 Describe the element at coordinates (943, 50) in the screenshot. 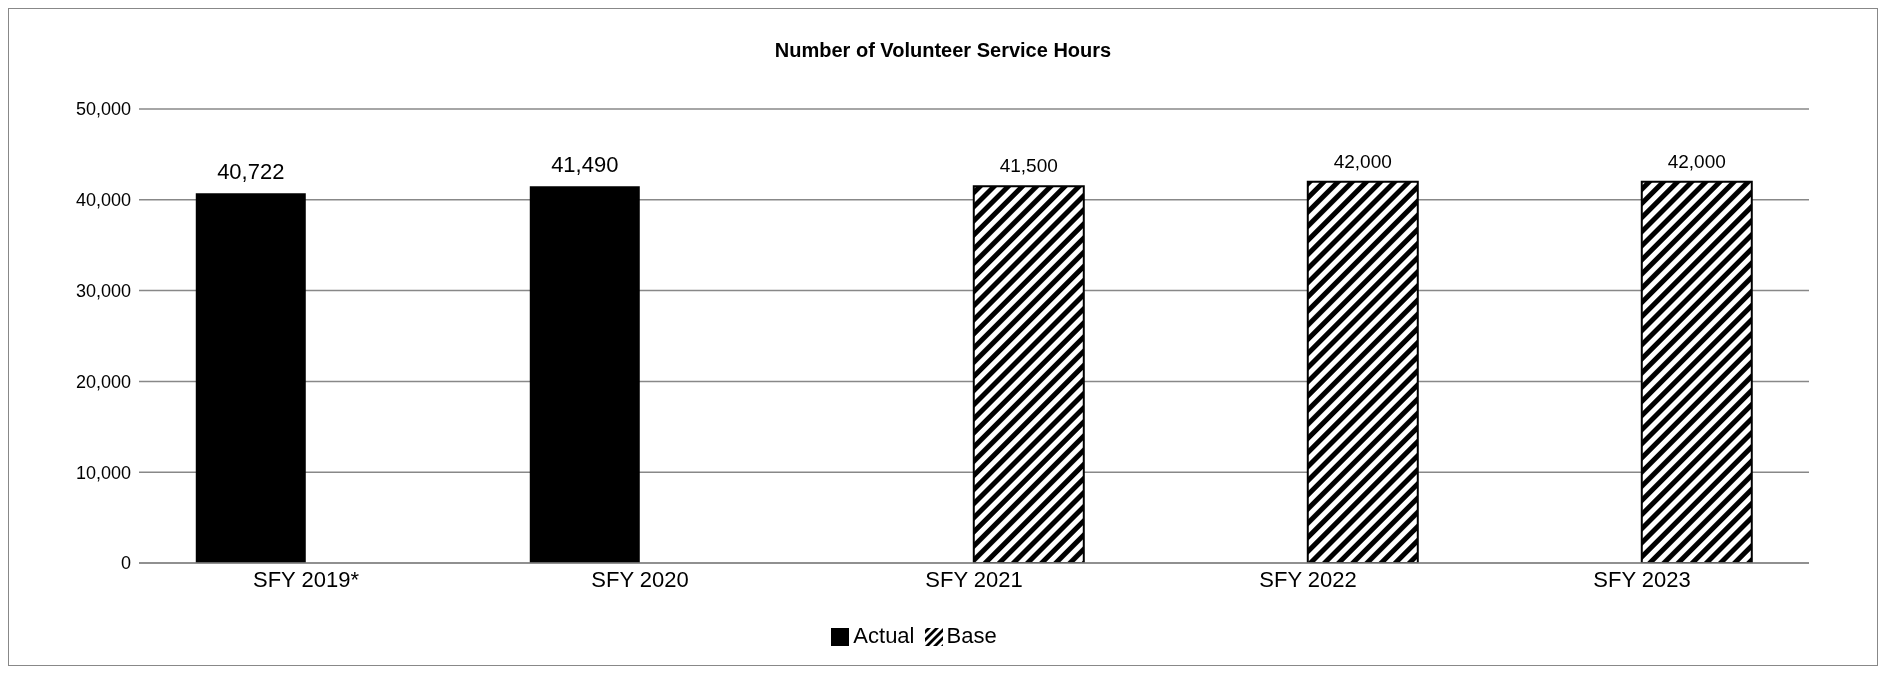

I see `chart-title: Number of Volunteer Service Hours` at that location.